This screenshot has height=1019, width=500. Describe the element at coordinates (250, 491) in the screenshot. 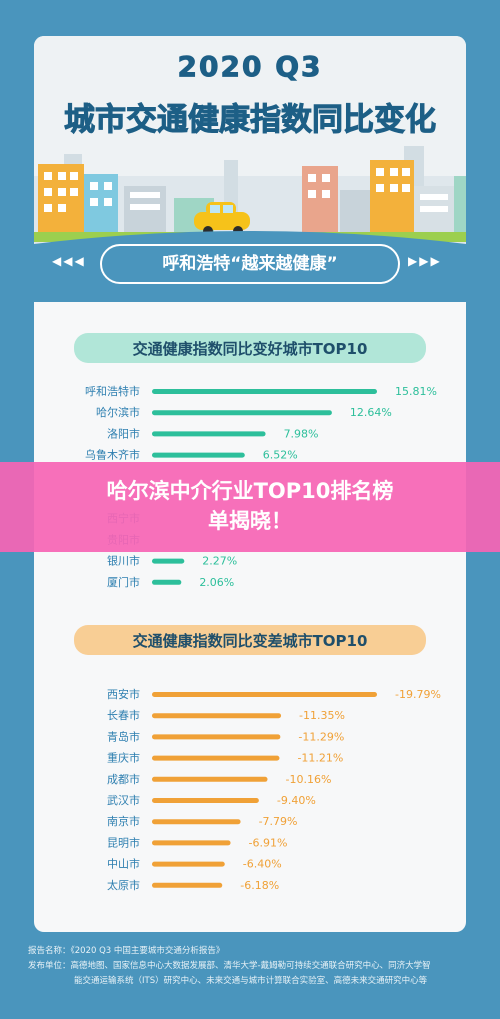

I see `banner-line-1: 哈尔滨中介行业TOP10排名榜` at that location.